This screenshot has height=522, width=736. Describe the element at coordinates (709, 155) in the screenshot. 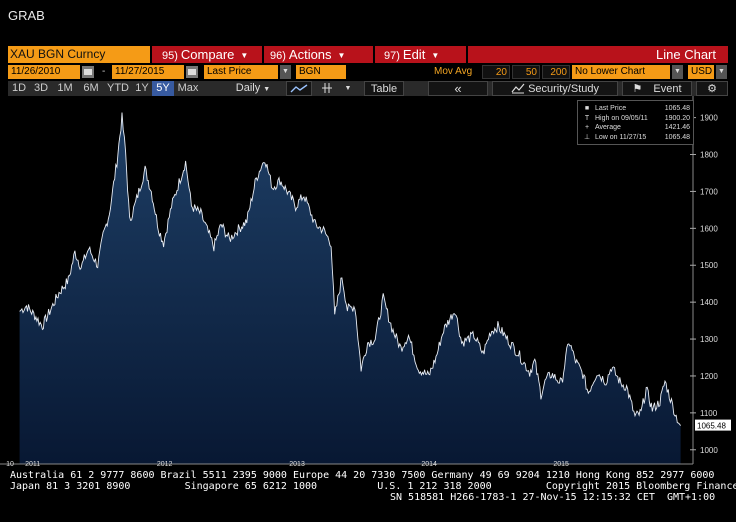

I see `y-tick-label: 1800` at that location.